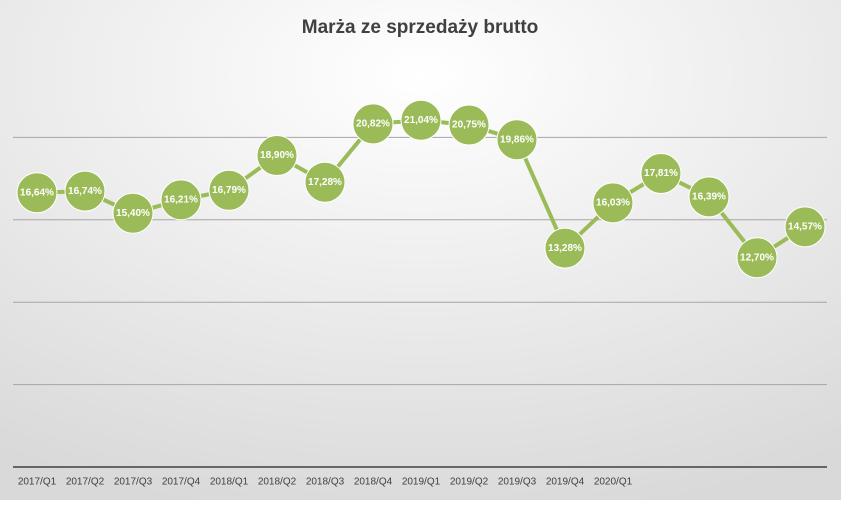  Describe the element at coordinates (37, 482) in the screenshot. I see `x-tick-label: 2017/Q1` at that location.